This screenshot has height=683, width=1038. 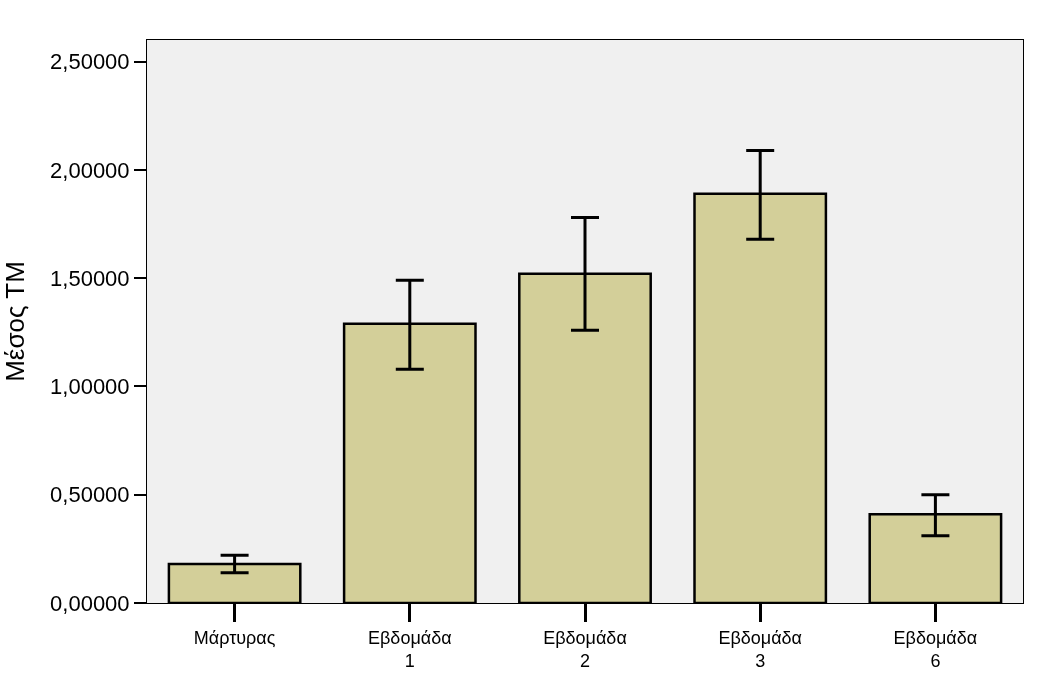 I want to click on y-tick-label: 2,50000, so click(x=90, y=62).